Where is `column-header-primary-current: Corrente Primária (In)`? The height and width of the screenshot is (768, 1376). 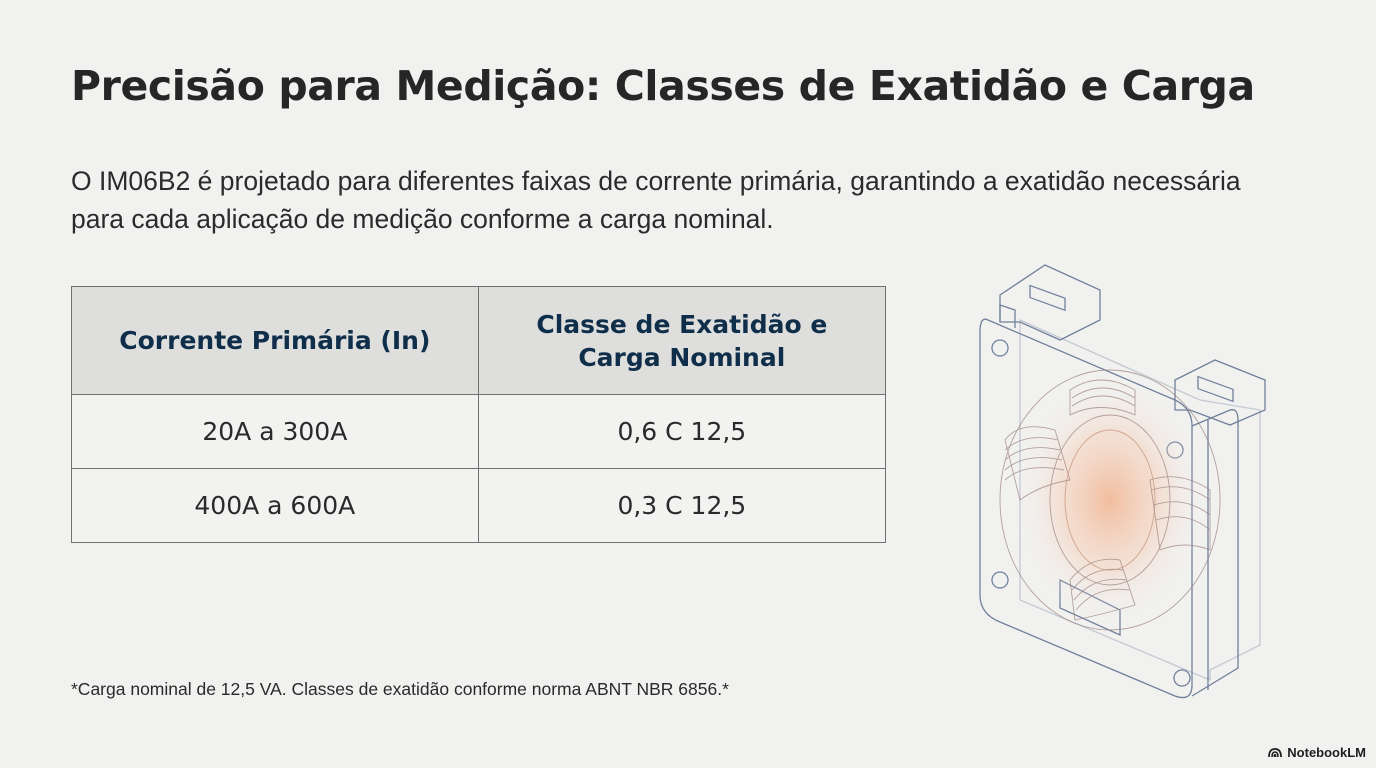 column-header-primary-current: Corrente Primária (In) is located at coordinates (275, 340).